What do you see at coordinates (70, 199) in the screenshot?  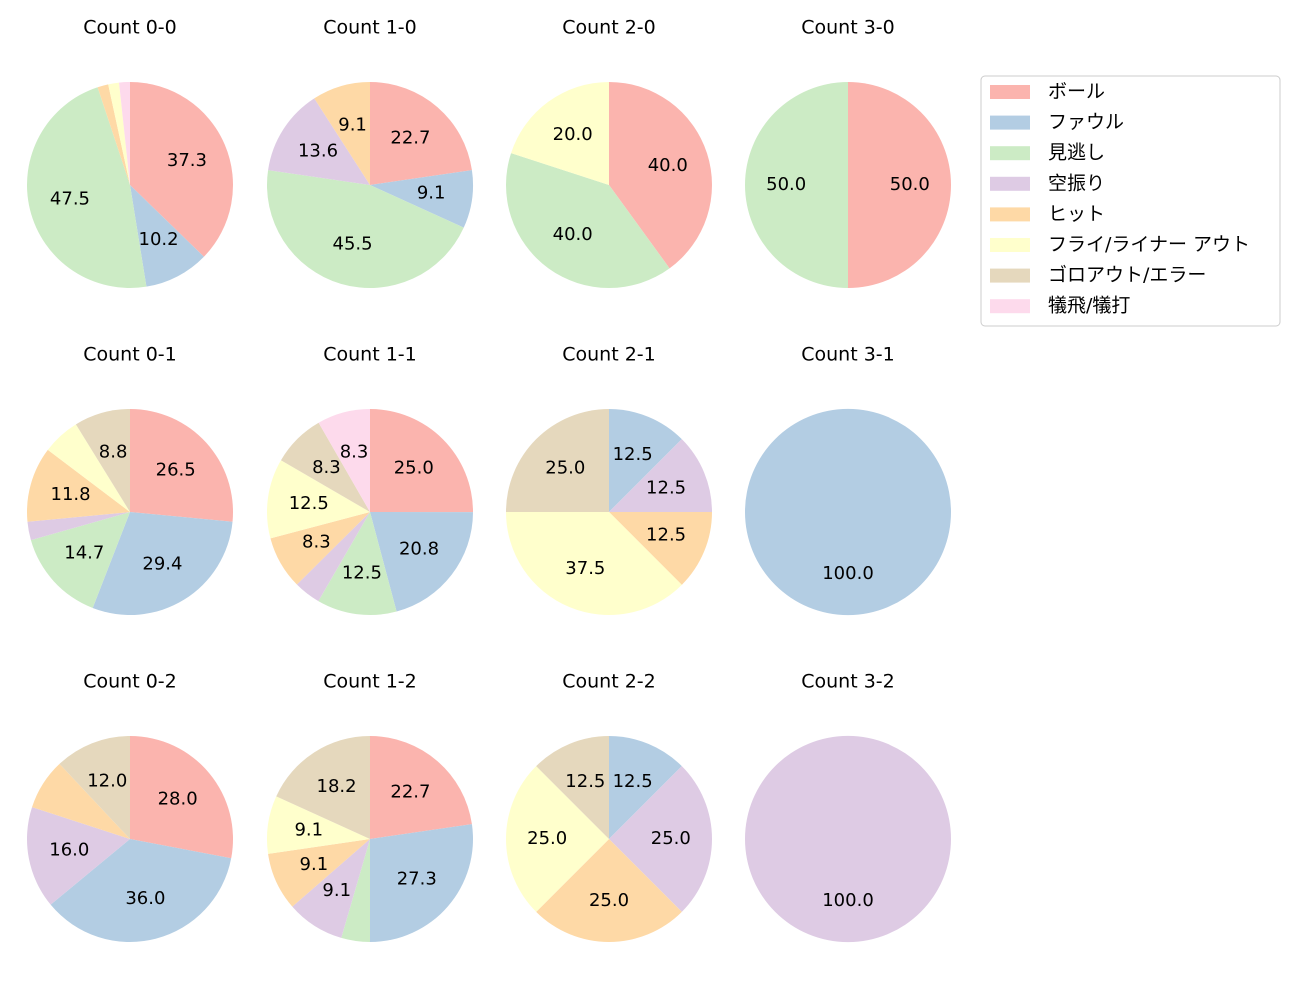 I see `value-label: 47.5` at bounding box center [70, 199].